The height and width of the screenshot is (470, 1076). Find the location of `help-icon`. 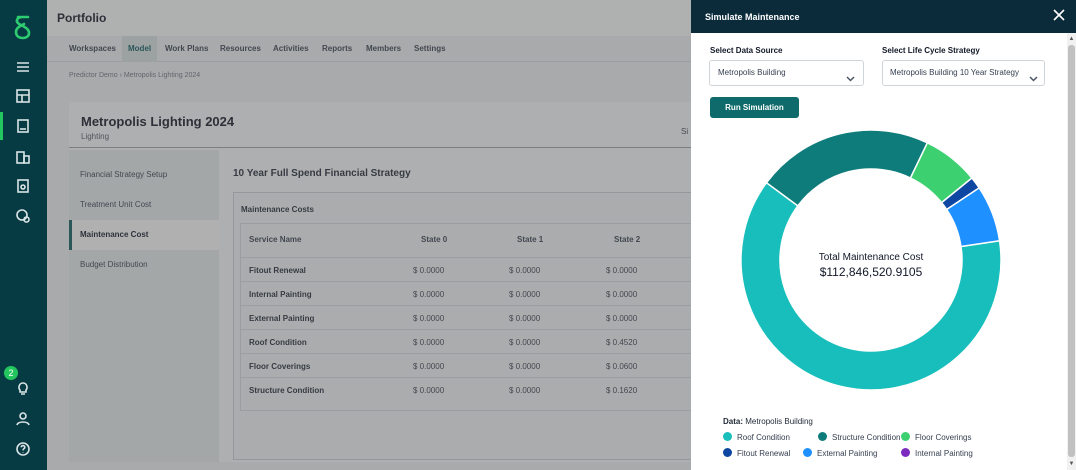

help-icon is located at coordinates (23, 449).